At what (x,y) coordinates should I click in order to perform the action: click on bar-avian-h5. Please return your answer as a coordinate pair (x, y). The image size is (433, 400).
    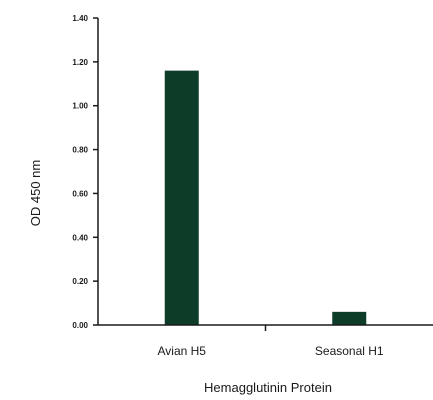
    Looking at the image, I should click on (181, 197).